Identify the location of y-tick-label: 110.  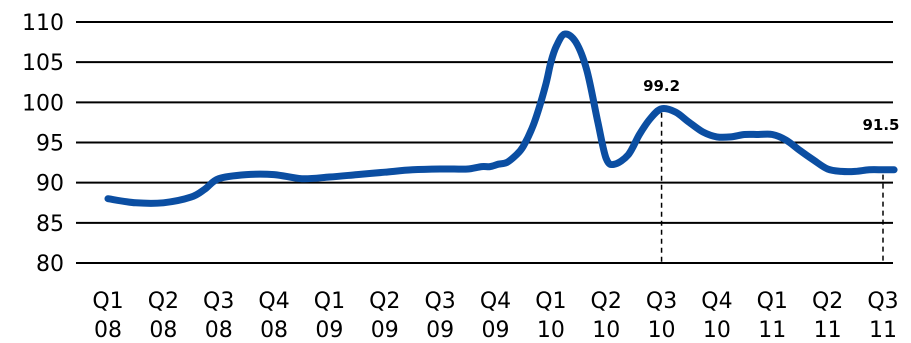
(43, 23).